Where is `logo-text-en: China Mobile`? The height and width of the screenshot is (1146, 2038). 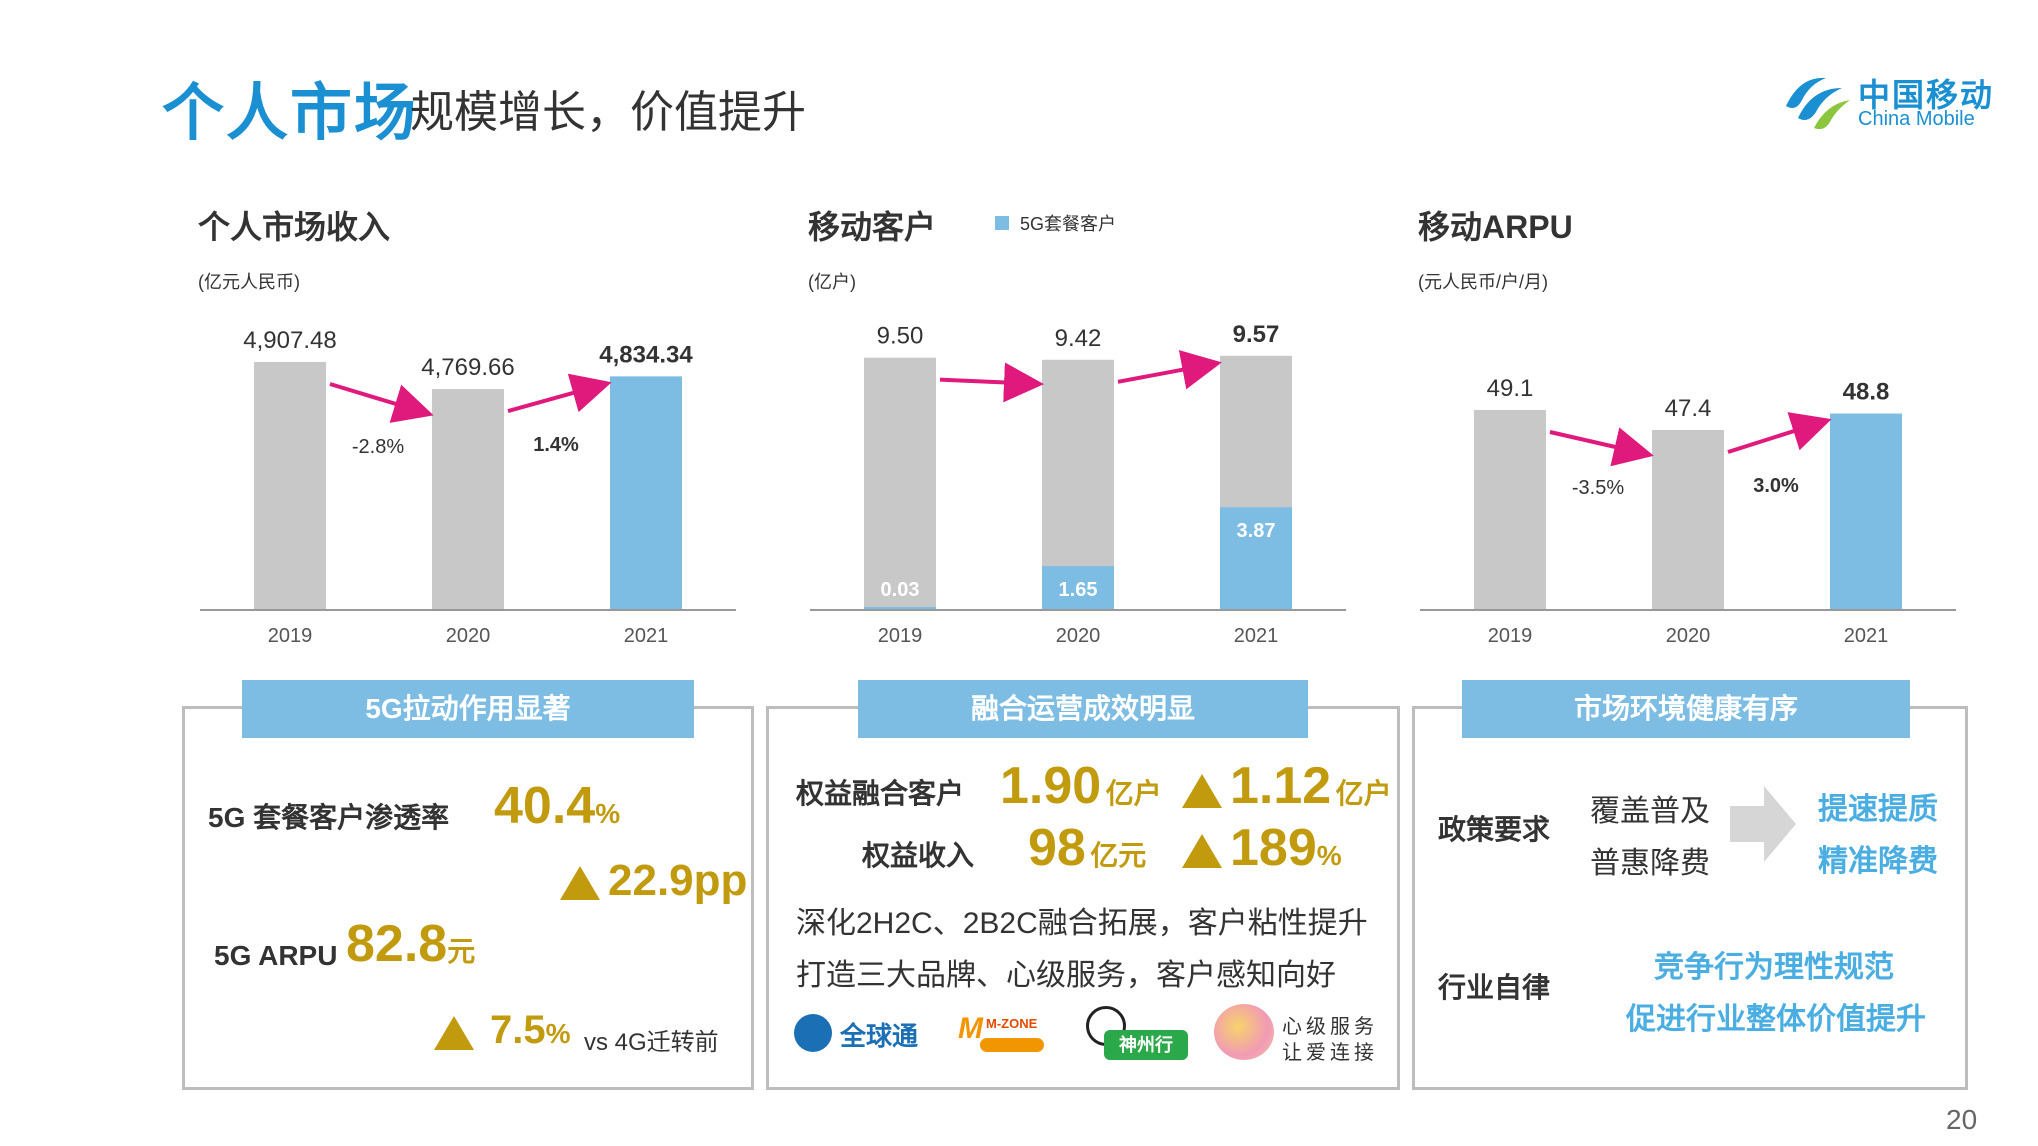 logo-text-en: China Mobile is located at coordinates (1916, 119).